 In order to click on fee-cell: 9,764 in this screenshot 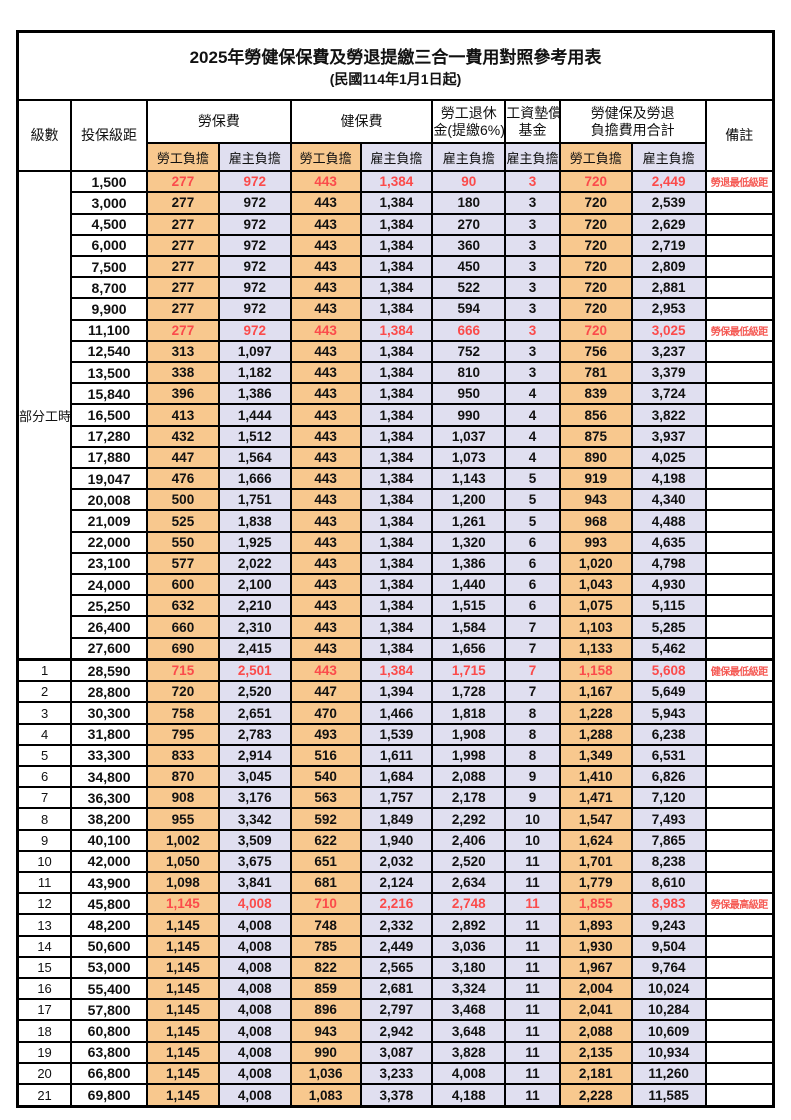, I will do `click(668, 967)`.